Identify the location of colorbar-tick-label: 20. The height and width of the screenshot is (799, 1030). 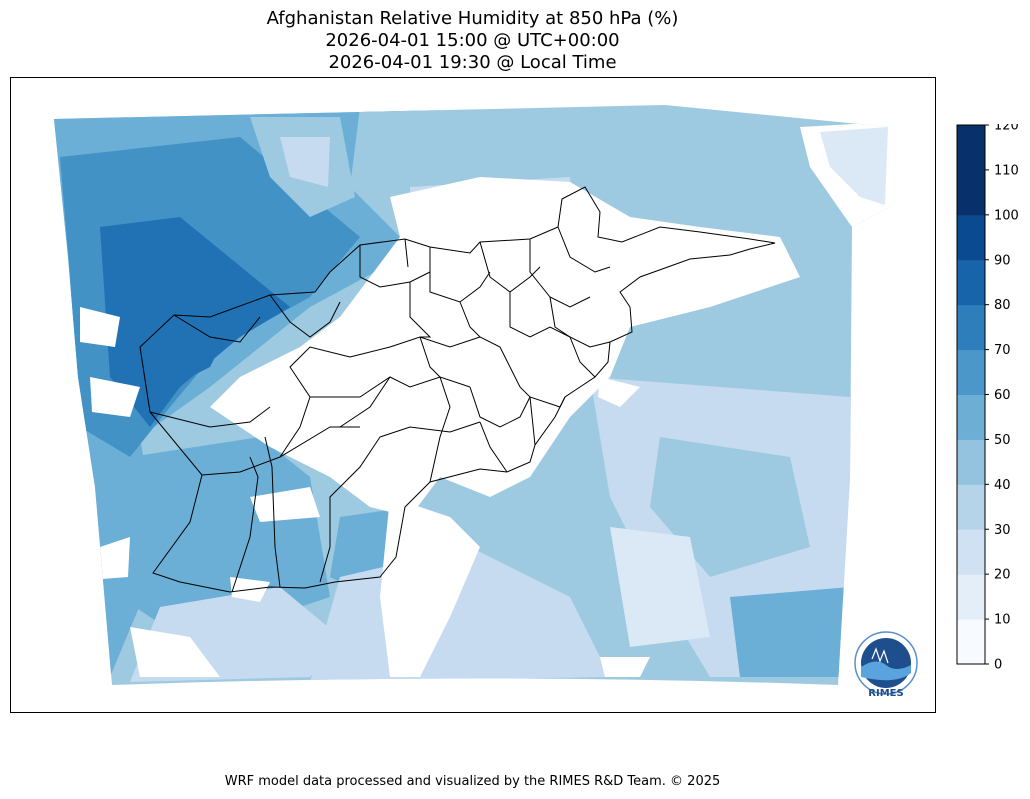
(1002, 575).